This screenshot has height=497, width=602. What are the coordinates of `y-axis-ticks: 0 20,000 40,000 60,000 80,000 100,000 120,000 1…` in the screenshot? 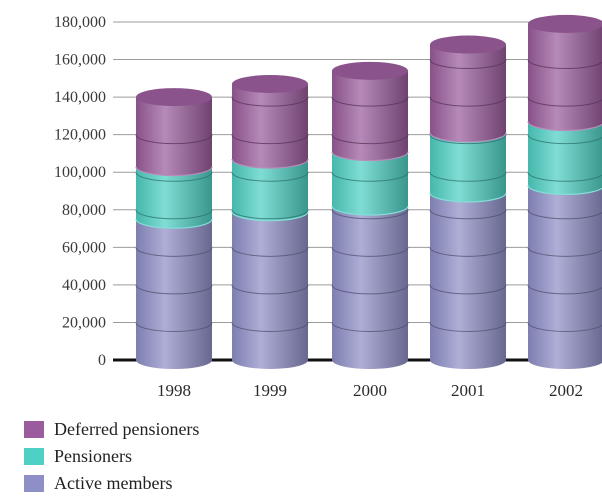 It's located at (80, 191).